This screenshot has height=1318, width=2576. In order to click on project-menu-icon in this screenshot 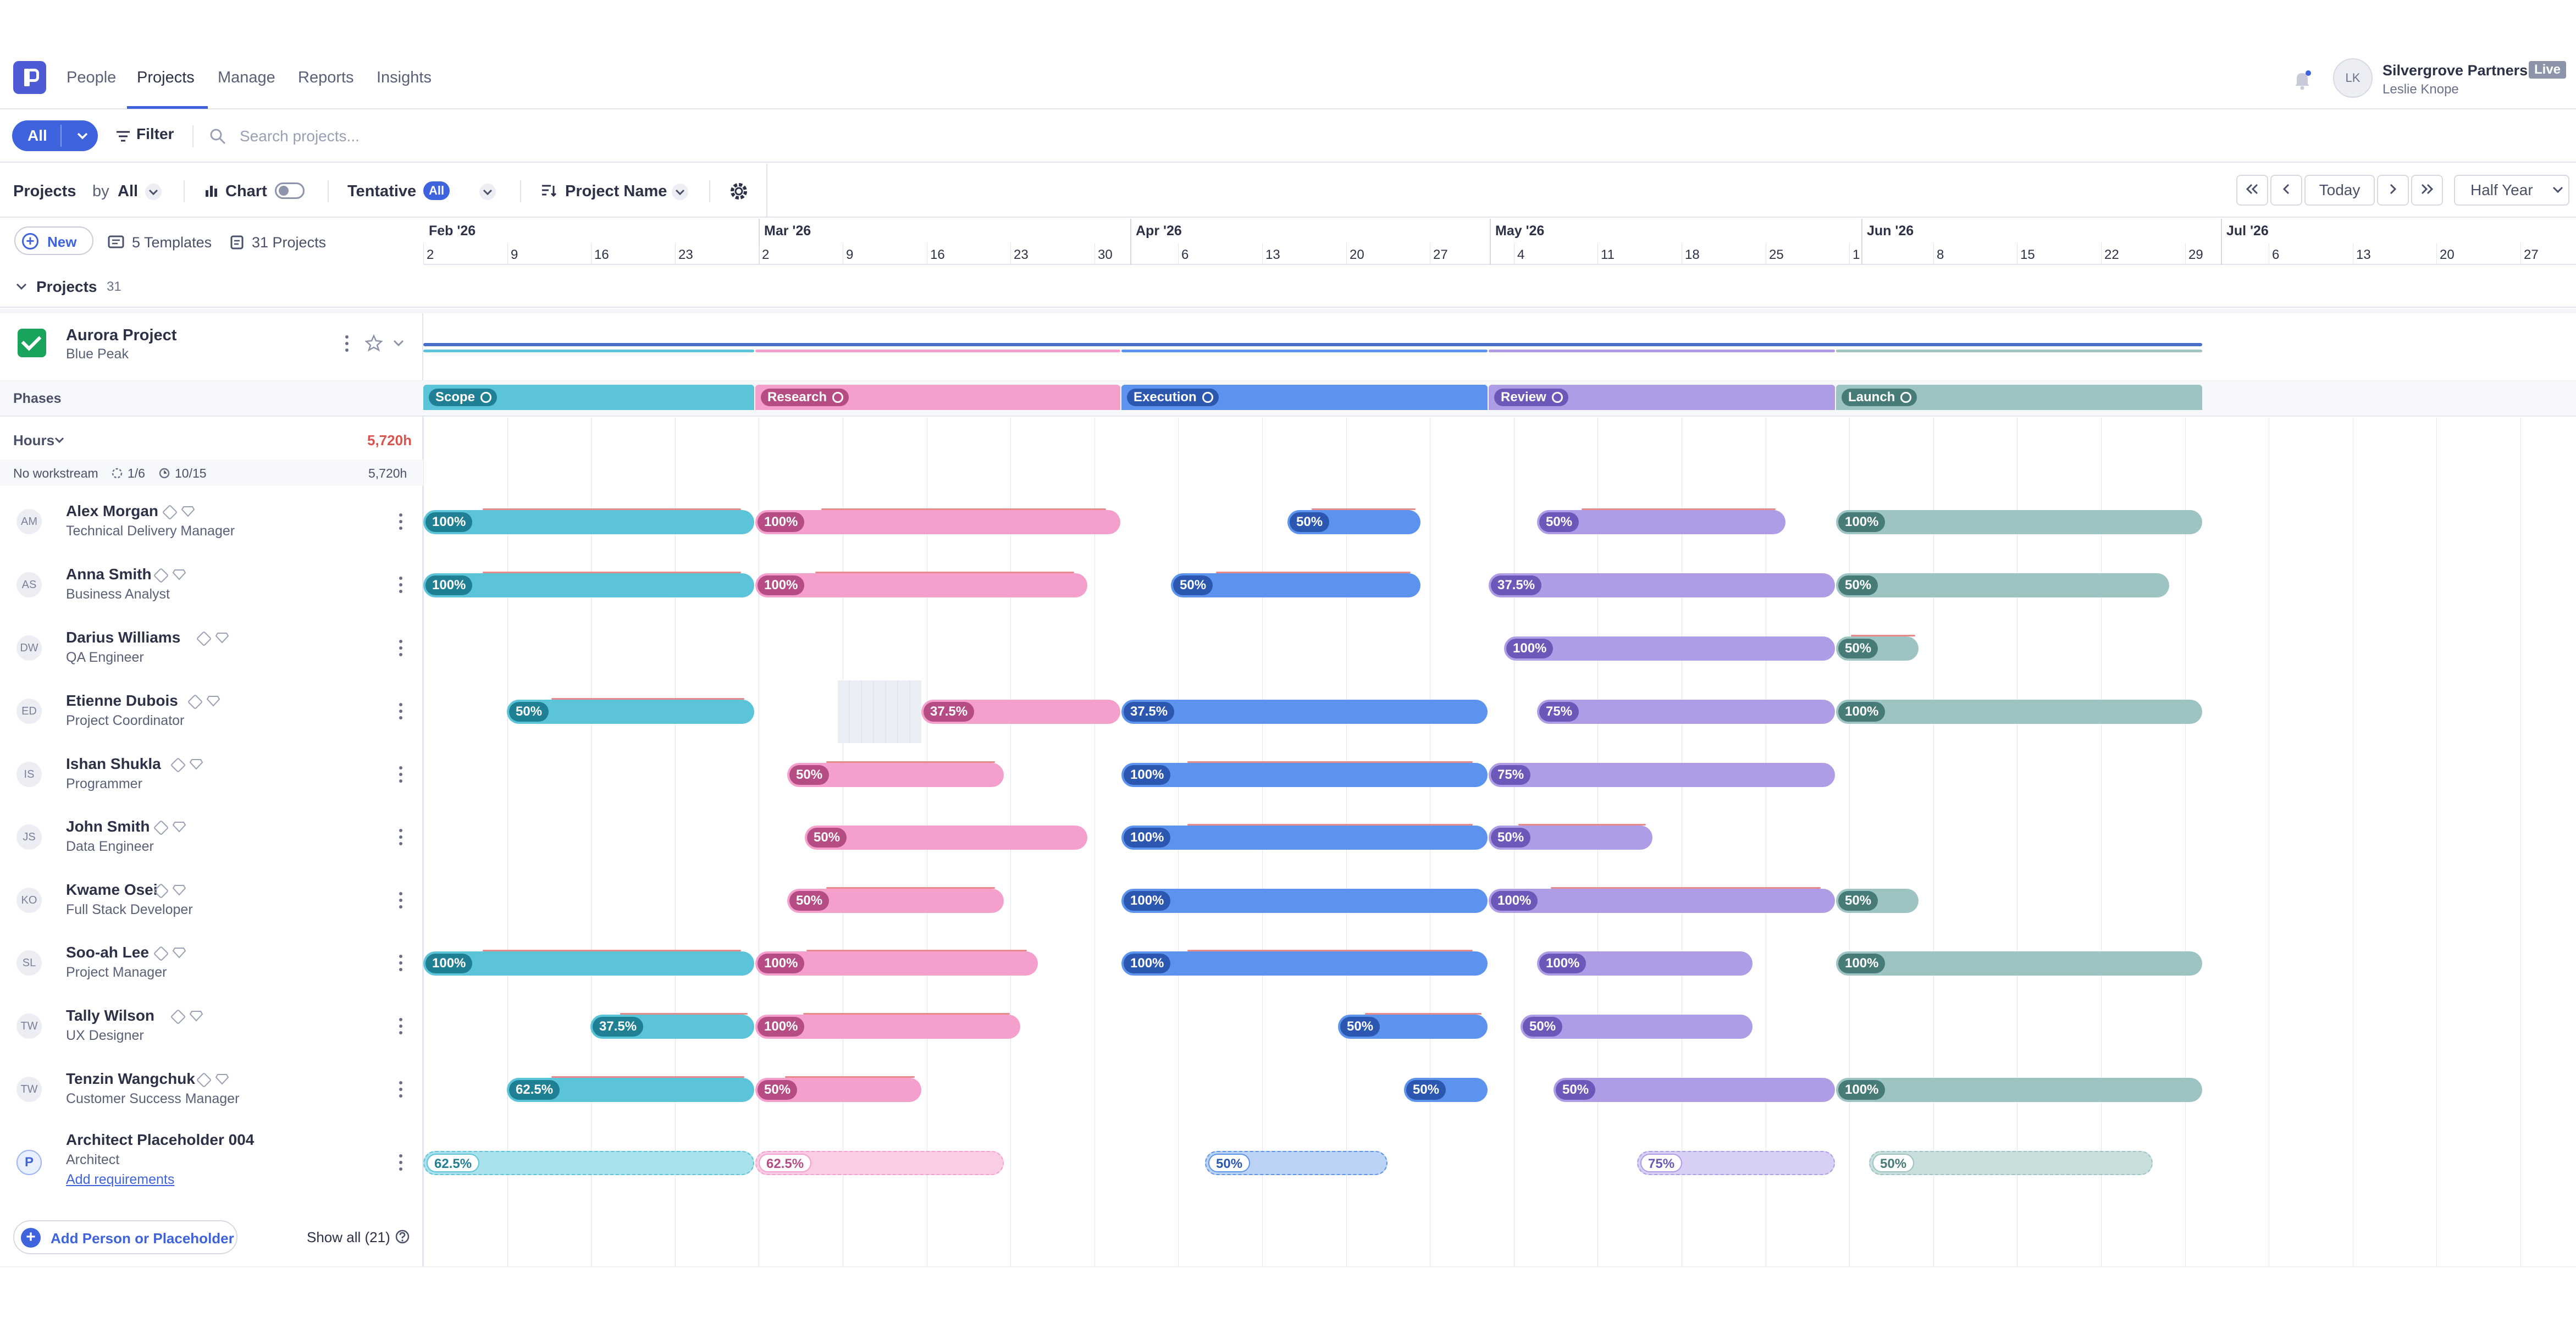, I will do `click(347, 345)`.